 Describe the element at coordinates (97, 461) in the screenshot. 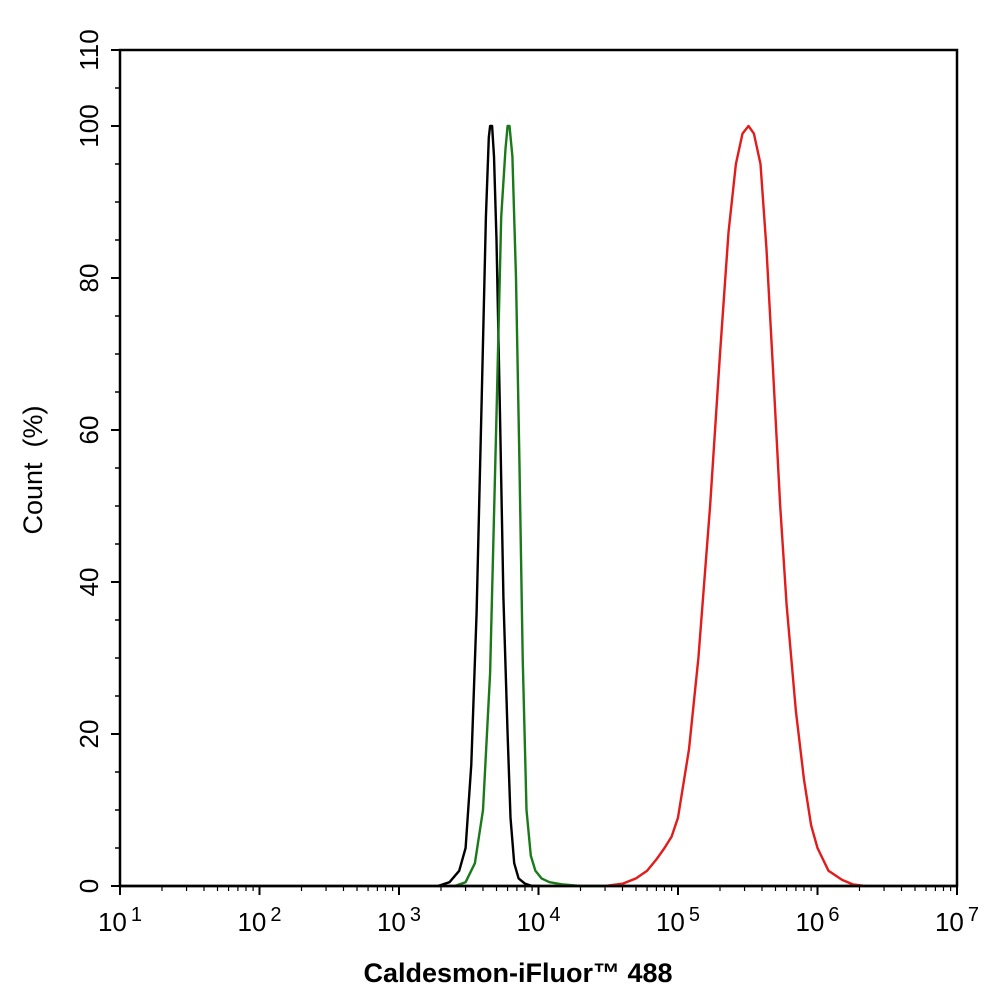

I see `y-axis: 0 20 40 60 80 100 110` at that location.